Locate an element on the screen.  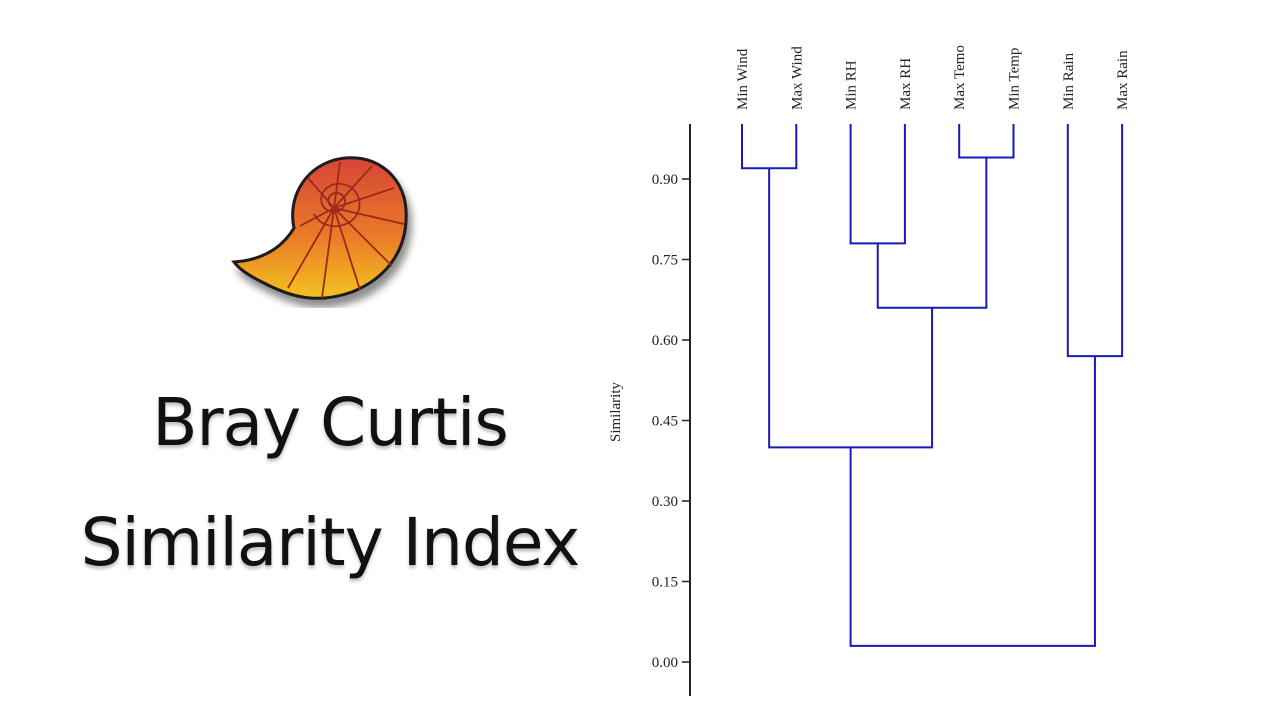
page-title-line-1: Bray Curtis is located at coordinates (330, 422).